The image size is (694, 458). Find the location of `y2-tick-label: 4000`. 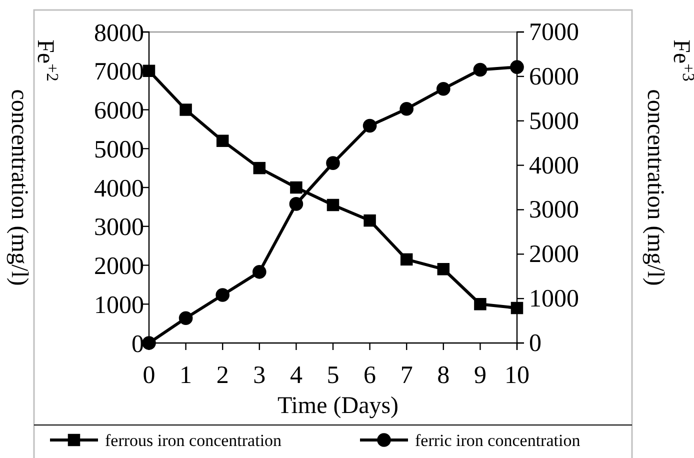

y2-tick-label: 4000 is located at coordinates (554, 166).